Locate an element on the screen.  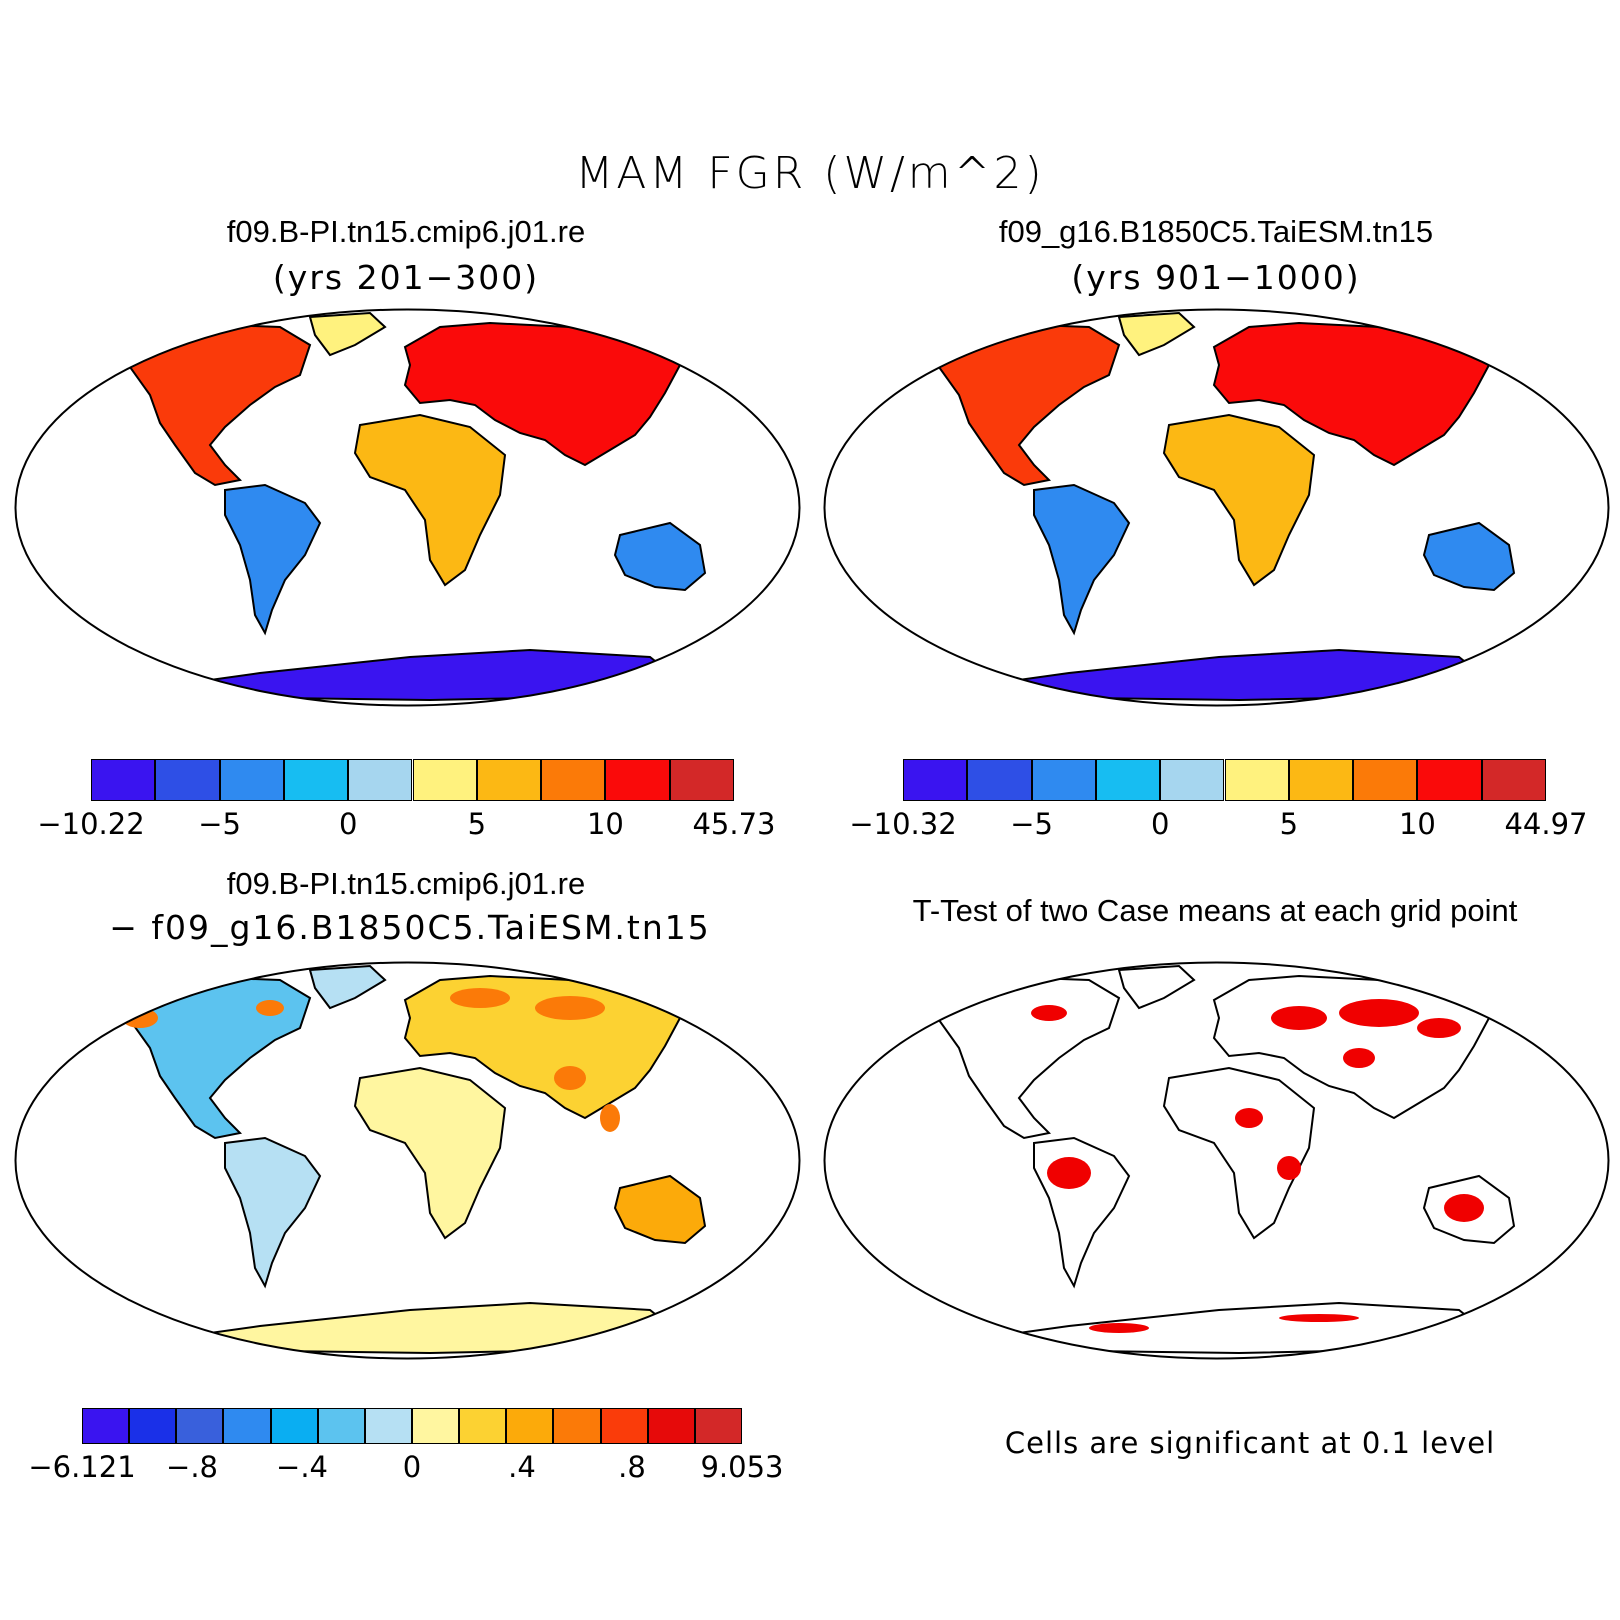
colorbar-tick-label: −10.32 is located at coordinates (903, 824).